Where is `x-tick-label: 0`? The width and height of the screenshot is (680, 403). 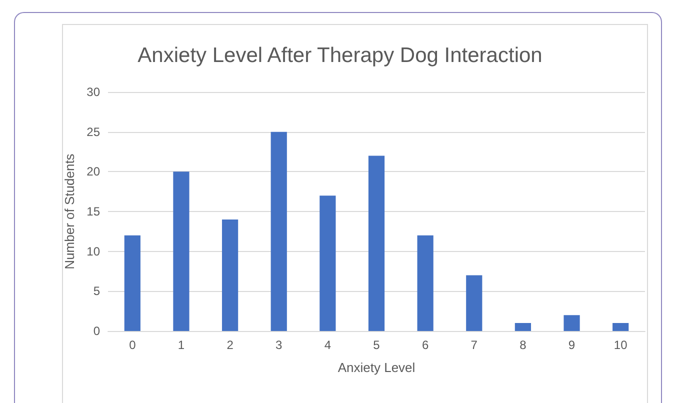
x-tick-label: 0 is located at coordinates (132, 345).